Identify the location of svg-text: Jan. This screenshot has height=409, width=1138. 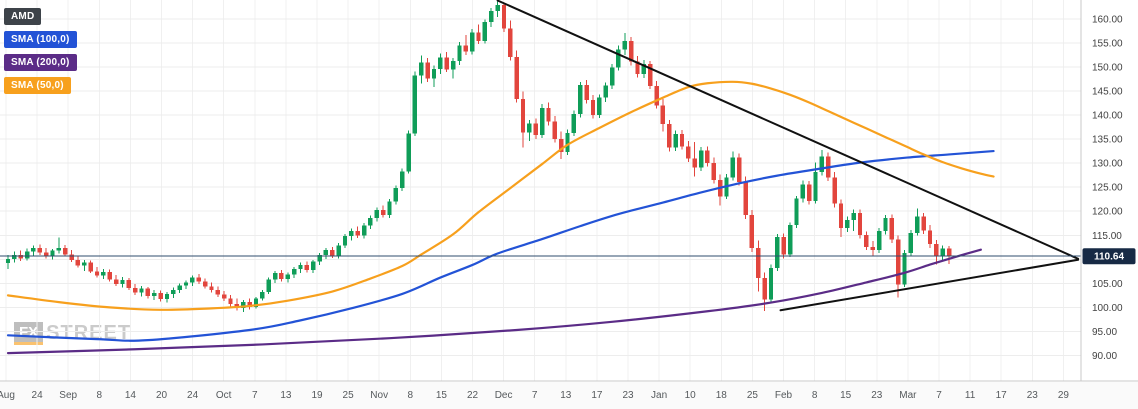
(659, 395).